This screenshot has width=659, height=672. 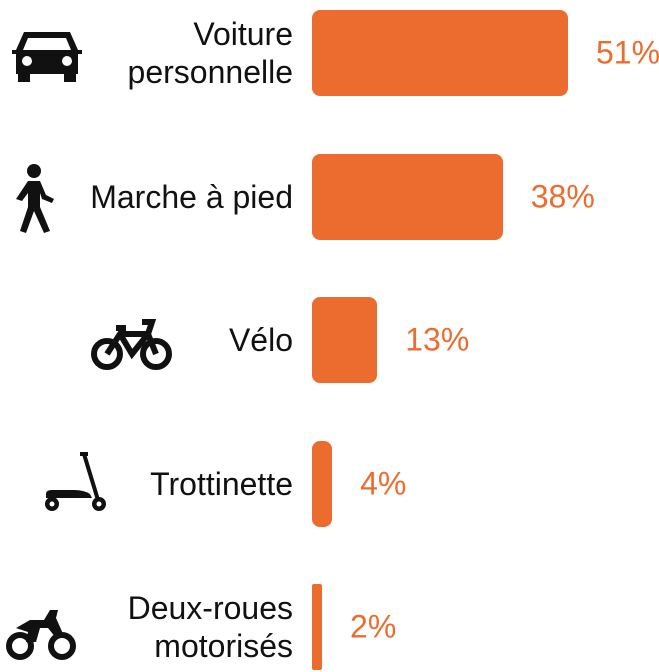 I want to click on value-label: 38%, so click(x=562, y=196).